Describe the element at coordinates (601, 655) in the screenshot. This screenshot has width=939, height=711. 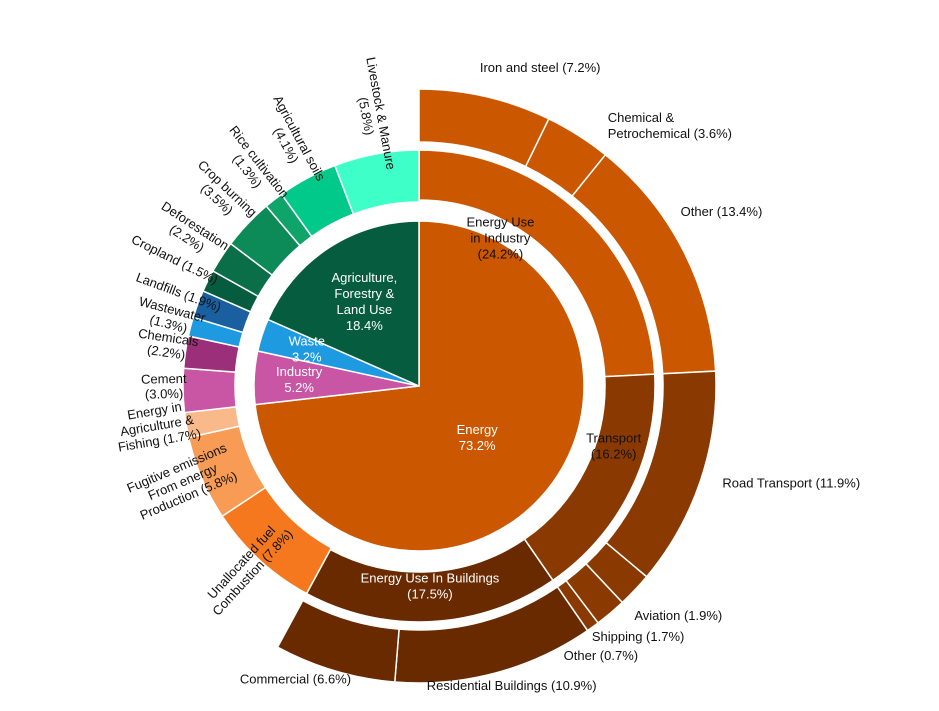
I see `end-use-label-transport-other: Other (0.7%)` at that location.